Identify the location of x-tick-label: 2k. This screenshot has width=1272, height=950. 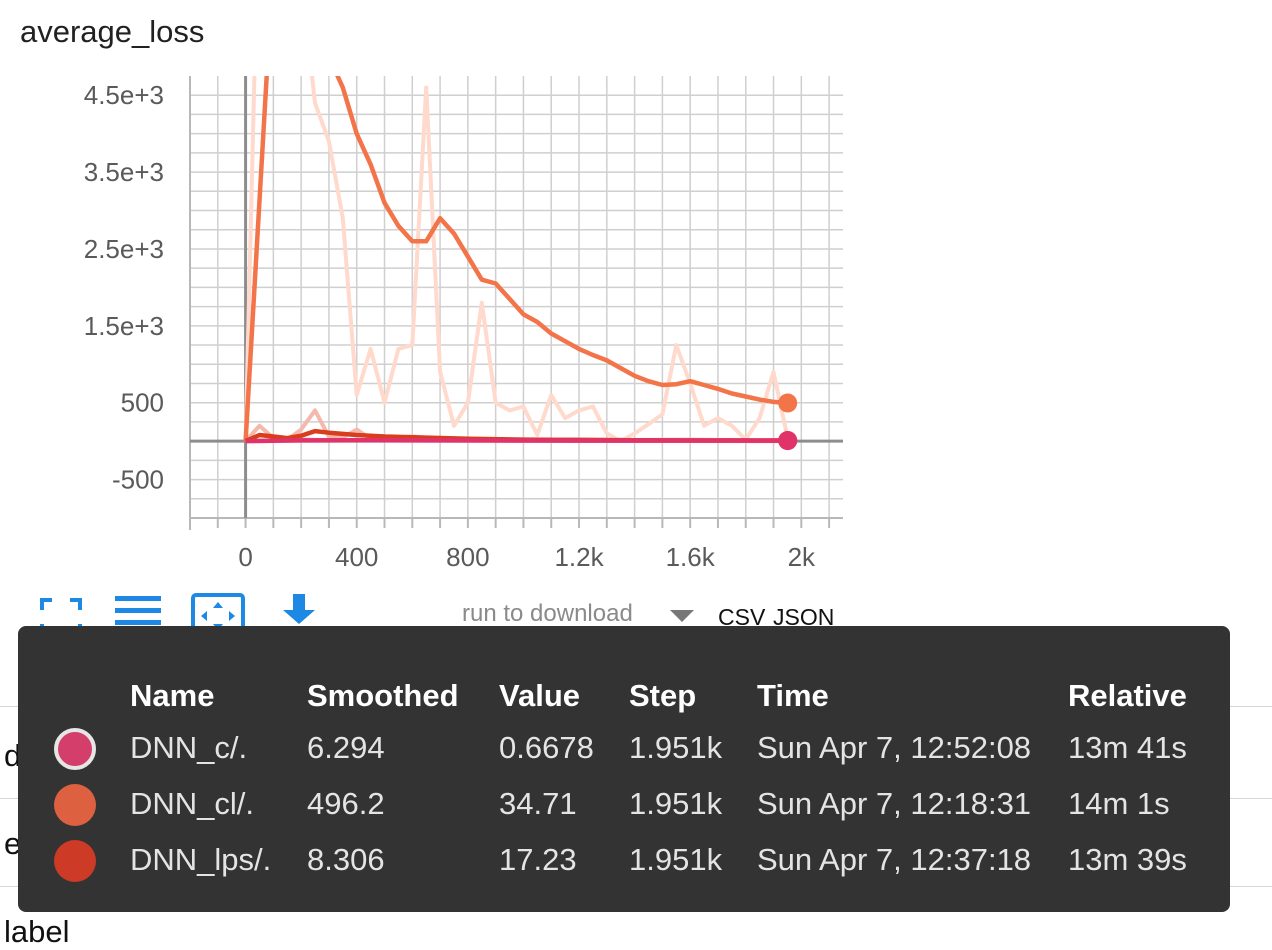
(802, 557).